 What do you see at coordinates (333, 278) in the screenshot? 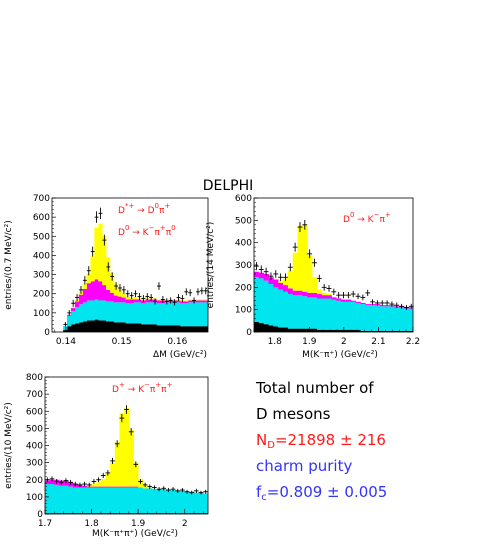
I see `stacked-bars` at bounding box center [333, 278].